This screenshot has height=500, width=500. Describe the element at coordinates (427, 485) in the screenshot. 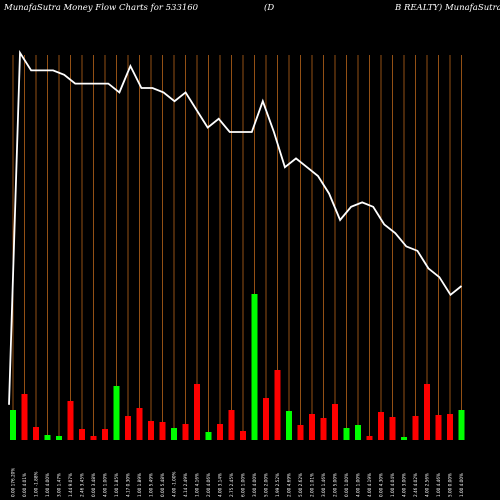

I see `x-tick-label: 4.00 2.56%` at that location.